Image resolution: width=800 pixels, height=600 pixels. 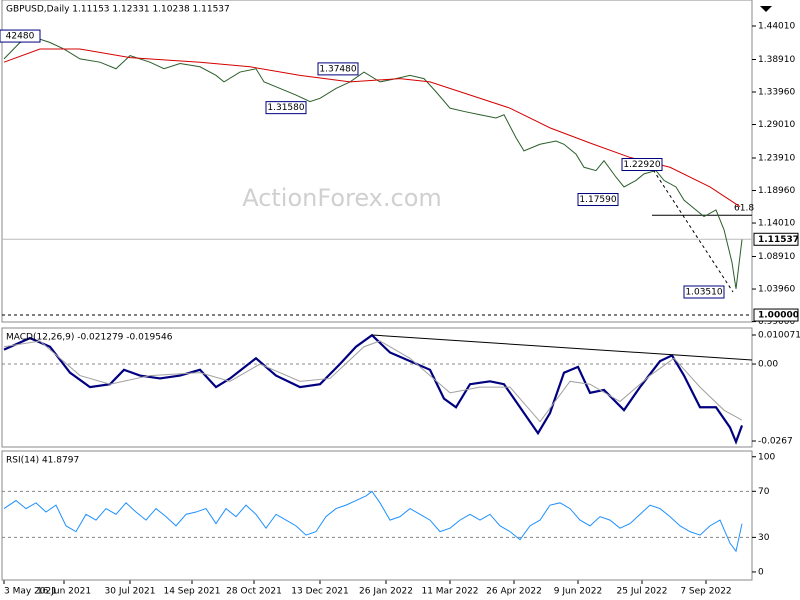 What do you see at coordinates (191, 592) in the screenshot?
I see `x-tick-label: 14 Sep 2021` at bounding box center [191, 592].